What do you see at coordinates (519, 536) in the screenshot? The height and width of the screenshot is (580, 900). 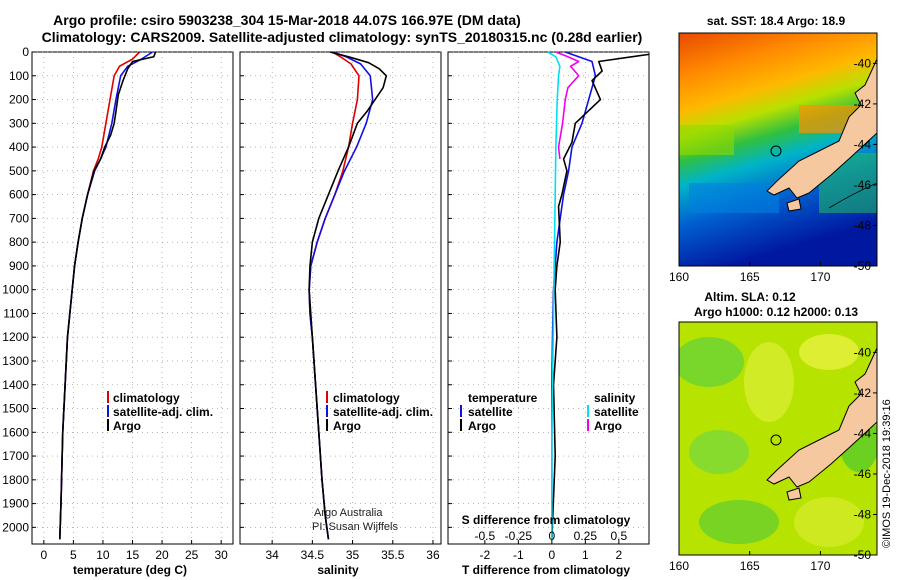 I see `s-diff-tick-label: -0.25` at bounding box center [519, 536].